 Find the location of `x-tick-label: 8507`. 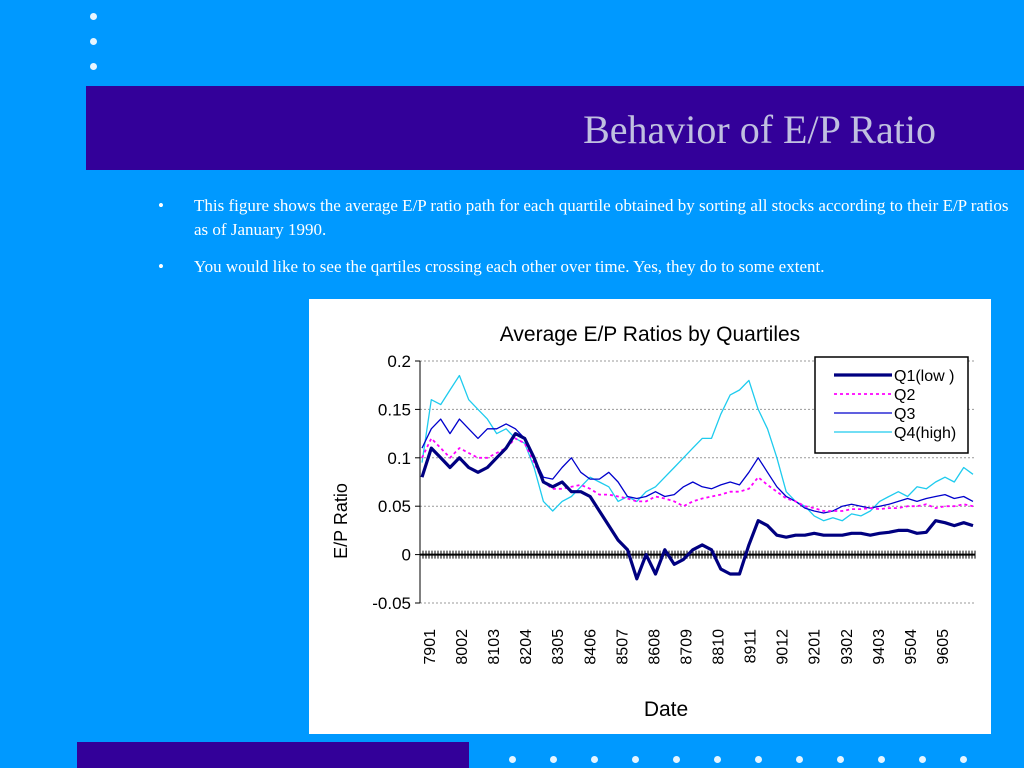

x-tick-label: 8507 is located at coordinates (622, 647).